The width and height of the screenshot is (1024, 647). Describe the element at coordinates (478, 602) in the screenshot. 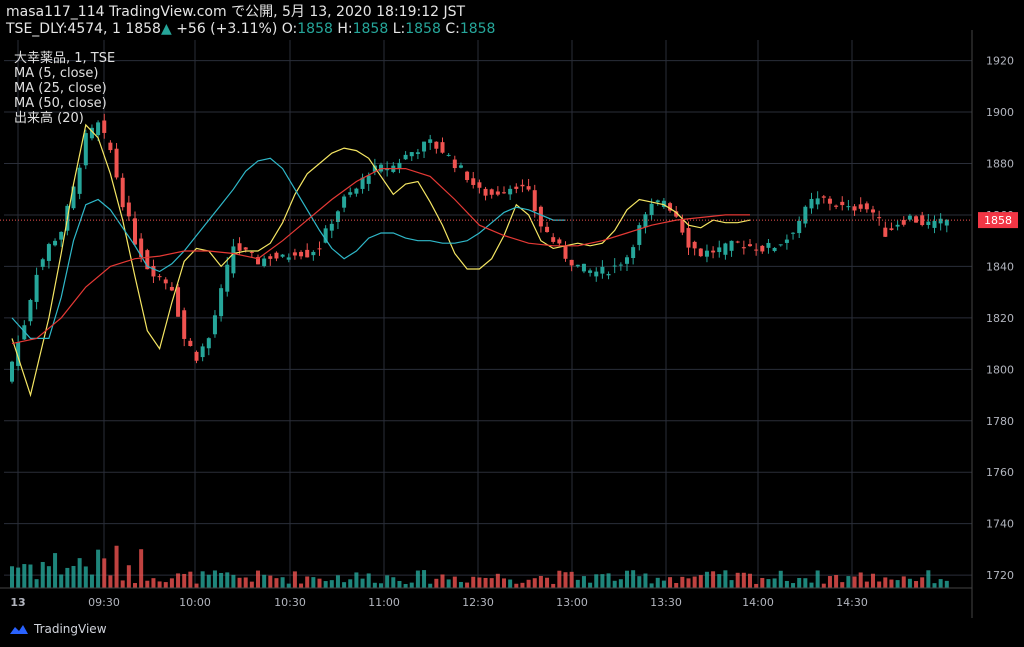

I see `x-tick-label: 12:30` at that location.